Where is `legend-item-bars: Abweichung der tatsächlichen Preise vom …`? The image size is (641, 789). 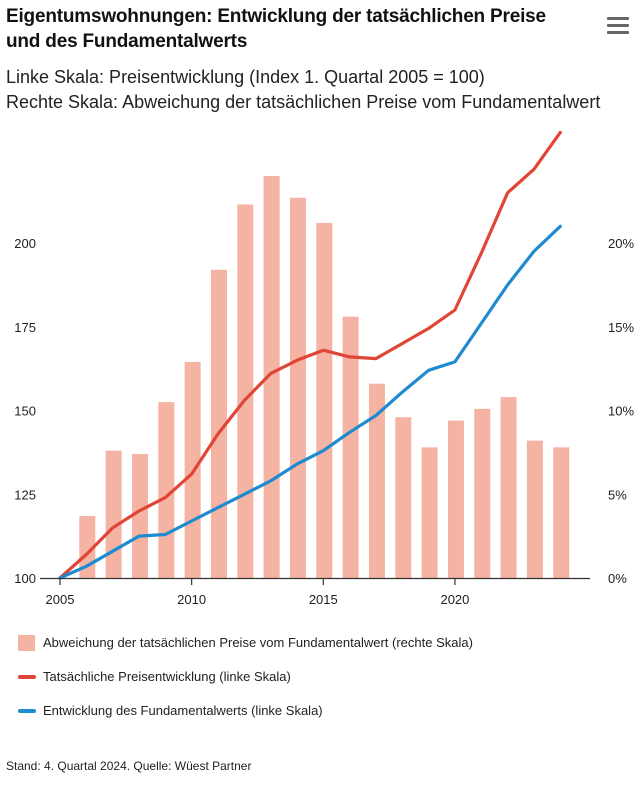 legend-item-bars: Abweichung der tatsächlichen Preise vom … is located at coordinates (323, 643).